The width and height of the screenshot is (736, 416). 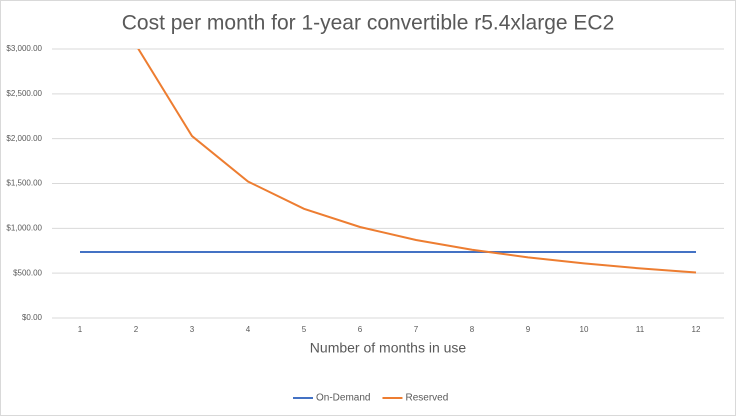 What do you see at coordinates (24, 227) in the screenshot?
I see `y-tick-label: $1,000.00` at bounding box center [24, 227].